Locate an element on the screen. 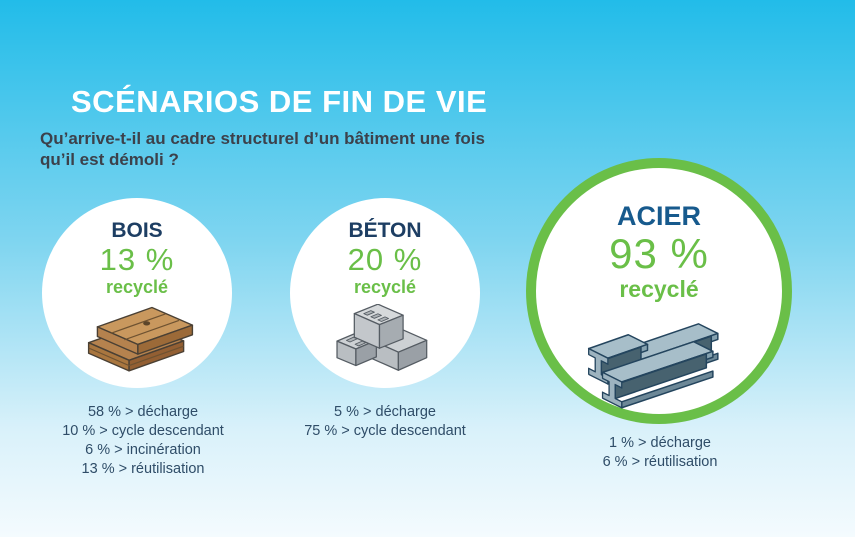  breakdown-line: 6 % > réutilisation is located at coordinates (660, 462).